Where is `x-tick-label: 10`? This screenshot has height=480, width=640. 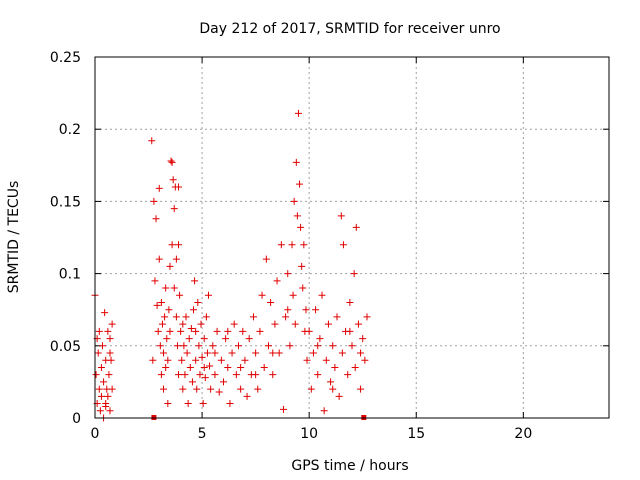 x-tick-label: 10 is located at coordinates (309, 434).